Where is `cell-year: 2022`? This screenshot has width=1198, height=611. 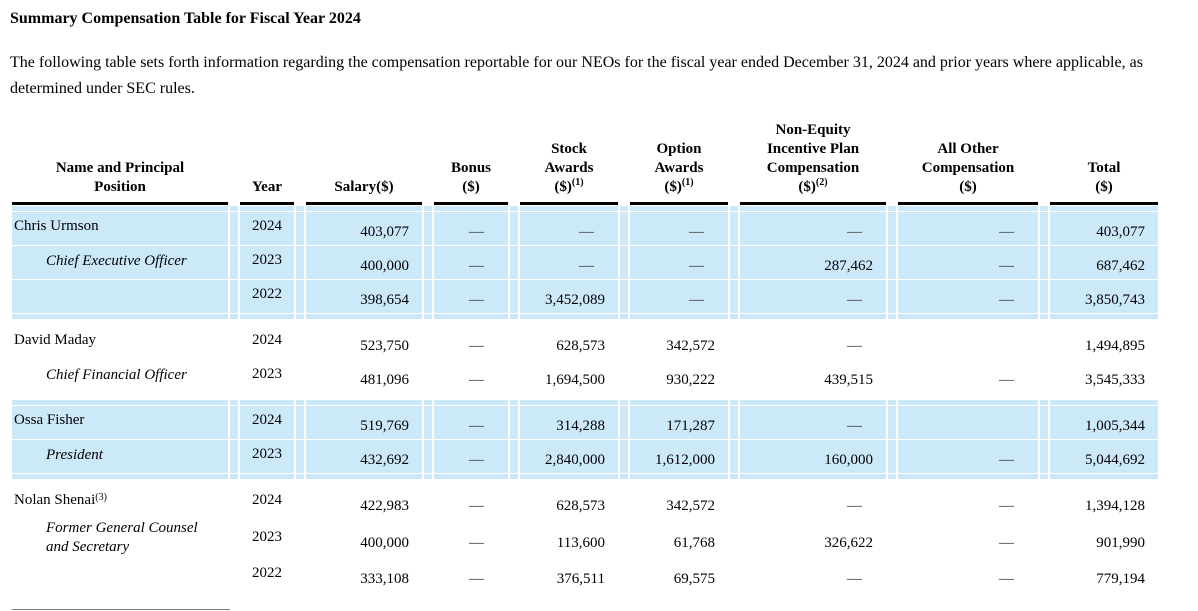 cell-year: 2022 is located at coordinates (267, 296).